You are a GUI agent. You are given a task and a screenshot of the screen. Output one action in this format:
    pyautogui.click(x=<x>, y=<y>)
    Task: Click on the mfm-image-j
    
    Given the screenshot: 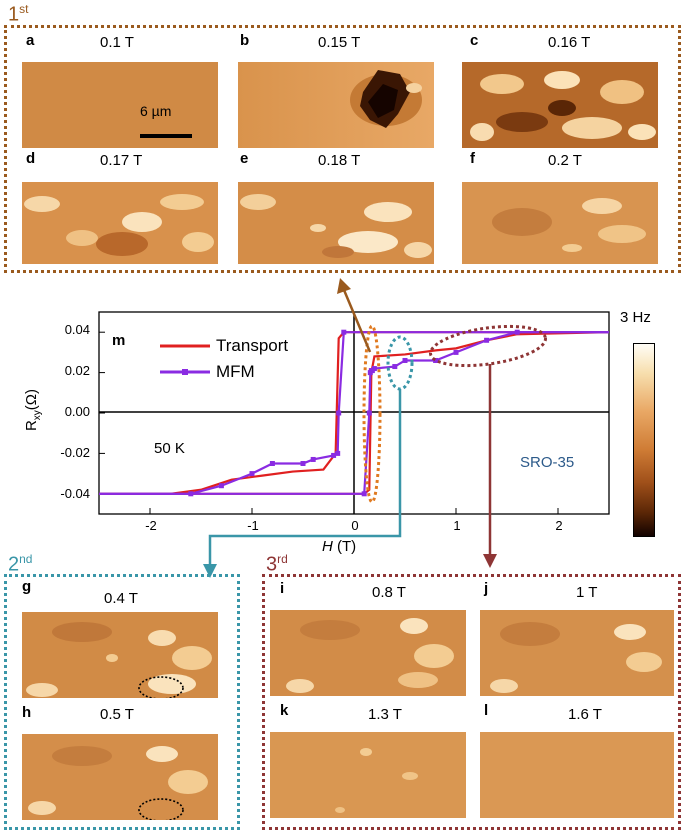 What is the action you would take?
    pyautogui.click(x=577, y=653)
    